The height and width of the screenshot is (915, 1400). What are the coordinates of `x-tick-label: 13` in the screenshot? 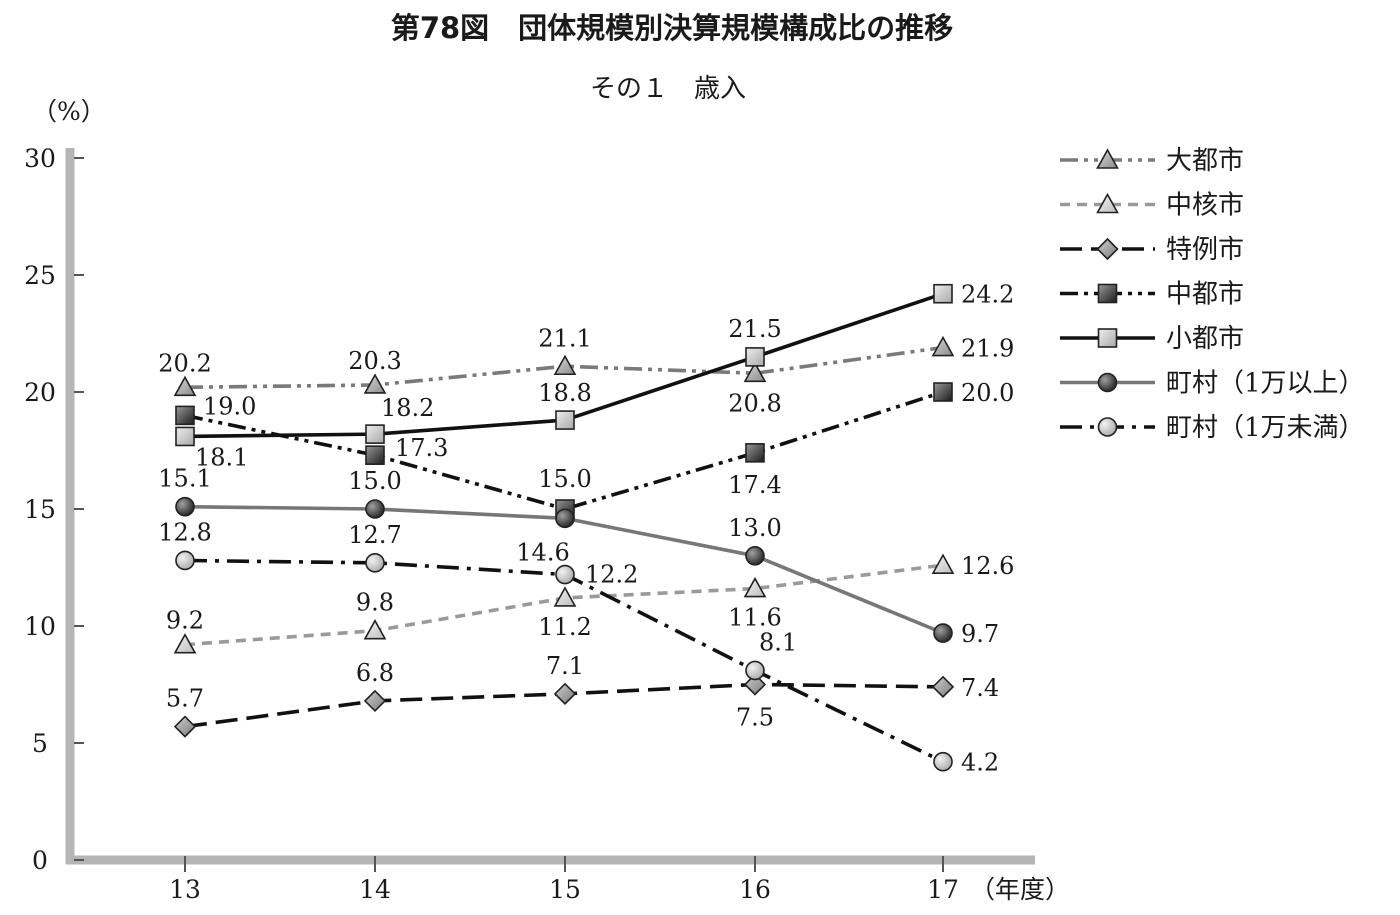 It's located at (185, 889).